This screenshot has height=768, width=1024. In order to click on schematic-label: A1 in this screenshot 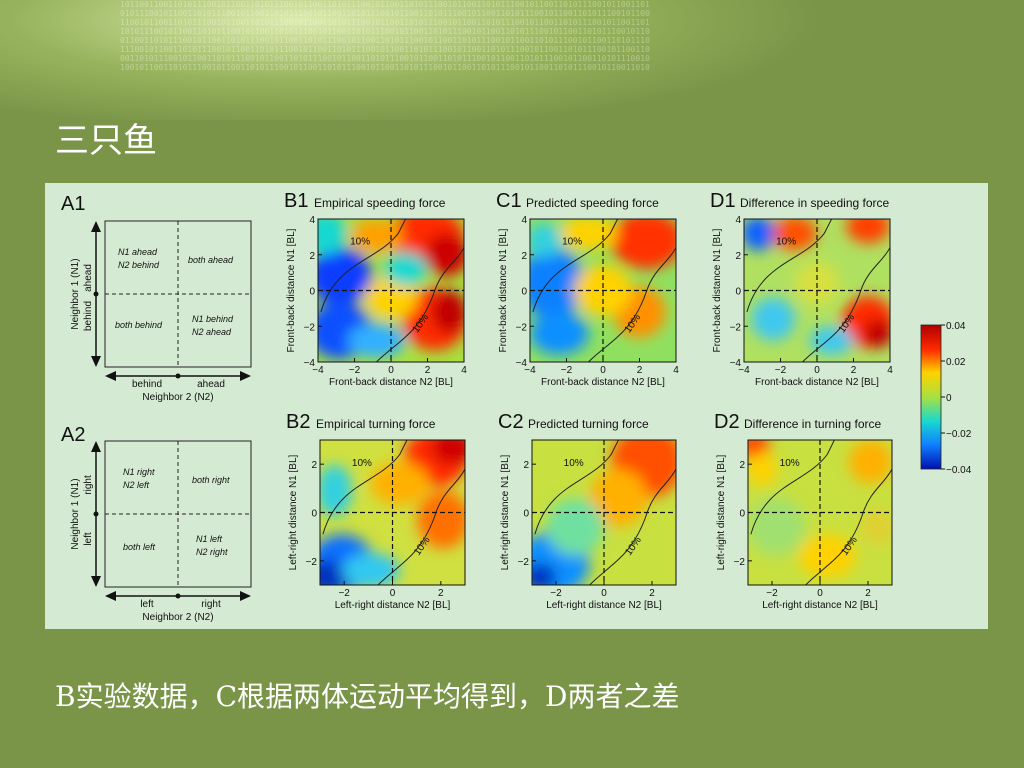, I will do `click(73, 204)`.